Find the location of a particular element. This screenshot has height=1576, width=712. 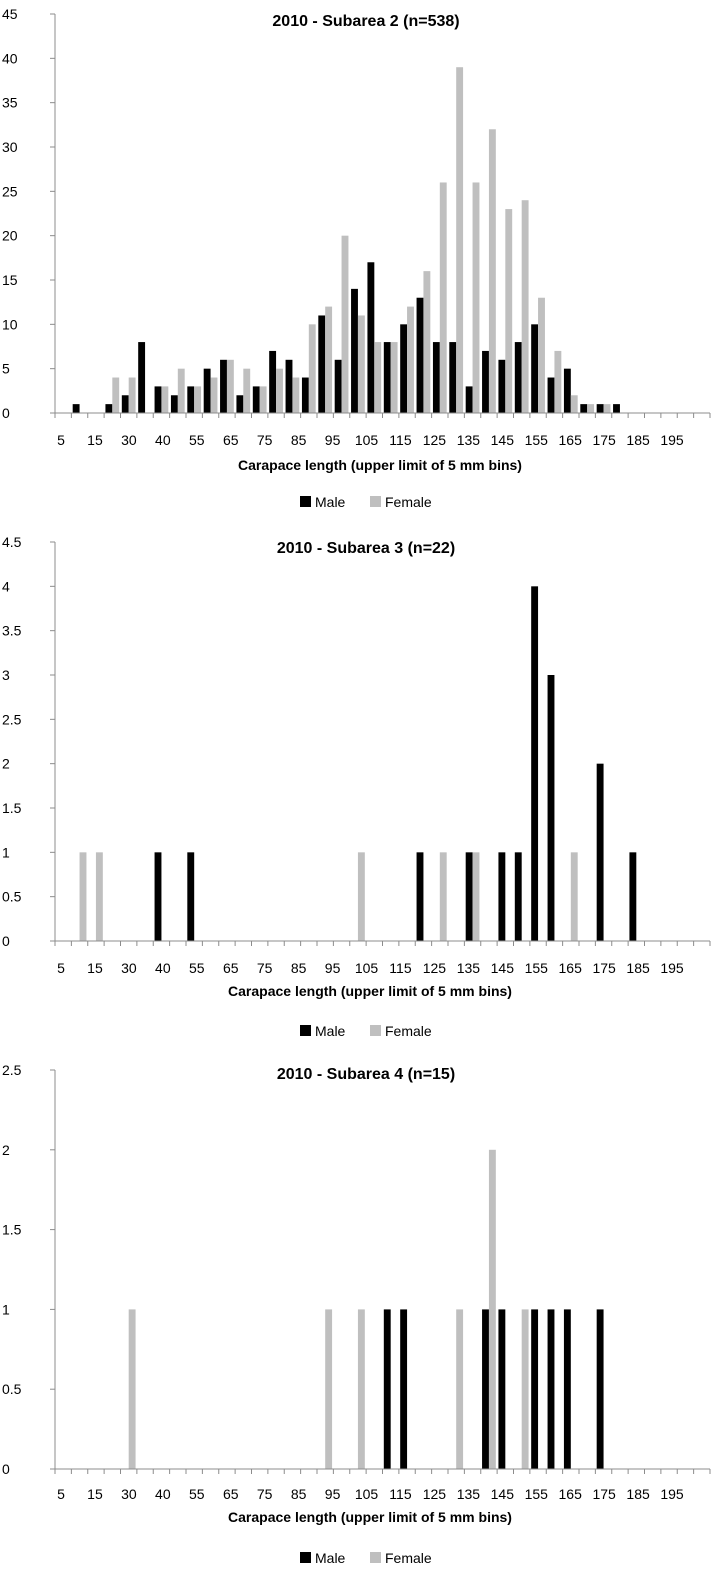

y-tick-label: 1 is located at coordinates (6, 1309).